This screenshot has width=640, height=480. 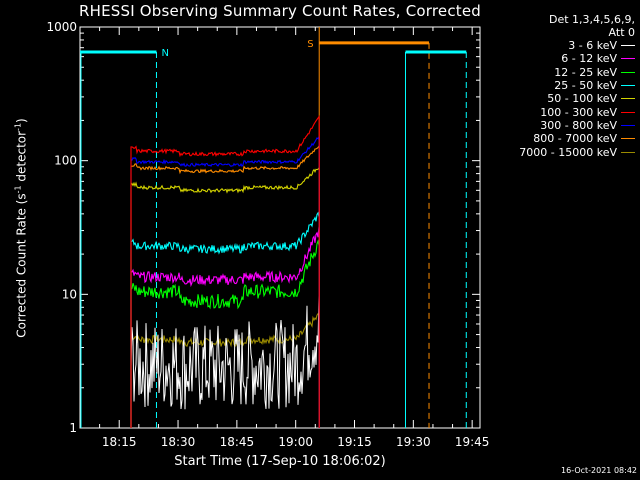 I want to click on x-axis-label: Start Time (17-Sep-10 18:06:02), so click(x=280, y=461).